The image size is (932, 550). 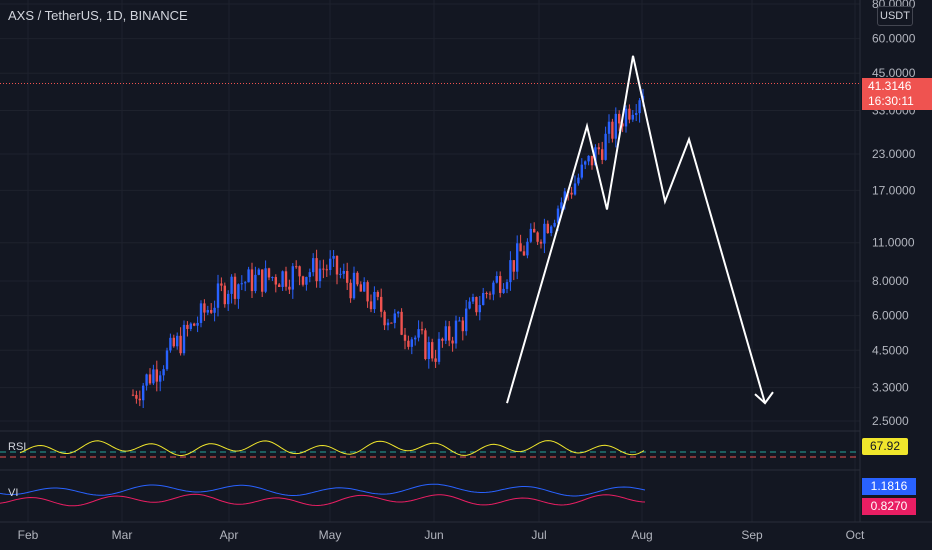 What do you see at coordinates (764, 398) in the screenshot?
I see `arrow-head-icon` at bounding box center [764, 398].